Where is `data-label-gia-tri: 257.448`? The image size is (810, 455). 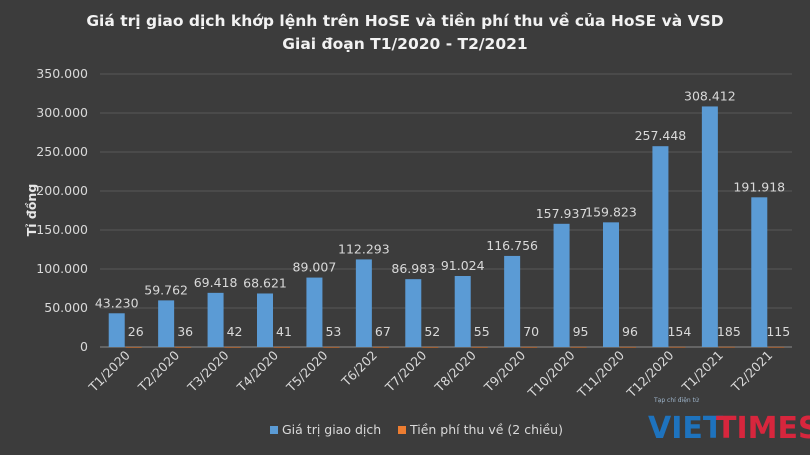 data-label-gia-tri: 257.448 is located at coordinates (661, 135).